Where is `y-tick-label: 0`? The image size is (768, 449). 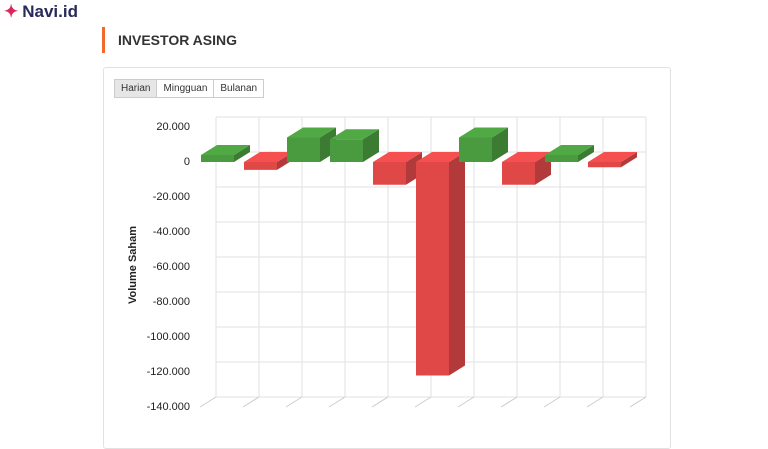 y-tick-label: 0 is located at coordinates (187, 162).